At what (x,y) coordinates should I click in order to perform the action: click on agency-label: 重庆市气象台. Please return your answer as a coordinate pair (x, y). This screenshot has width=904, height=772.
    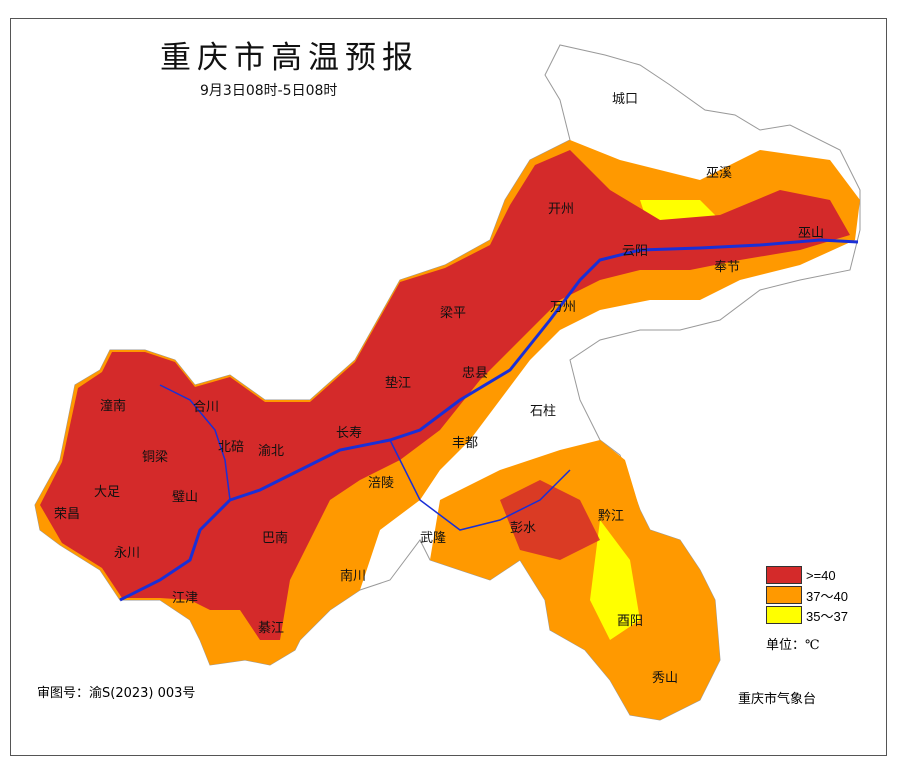
    Looking at the image, I should click on (777, 699).